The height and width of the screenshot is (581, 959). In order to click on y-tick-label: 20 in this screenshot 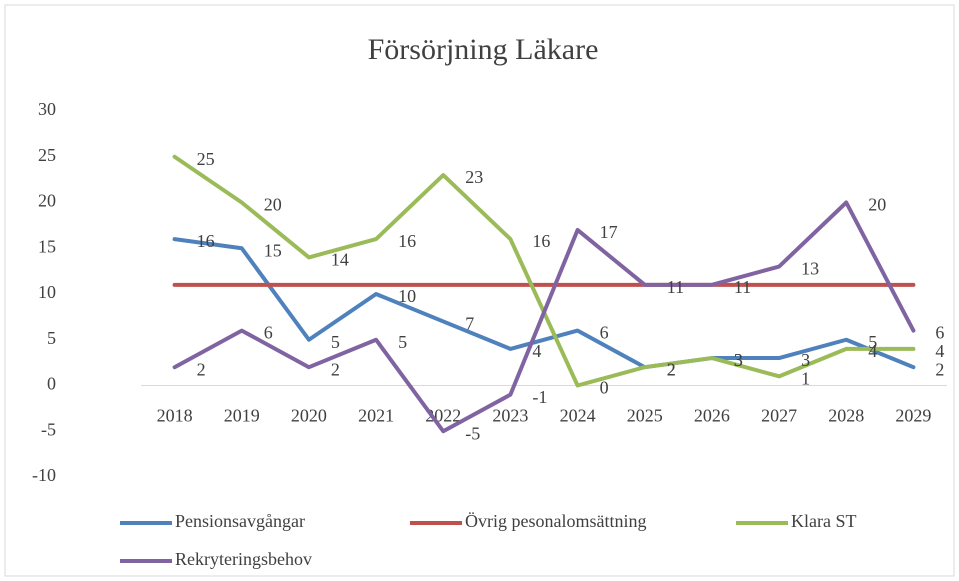, I will do `click(47, 201)`.